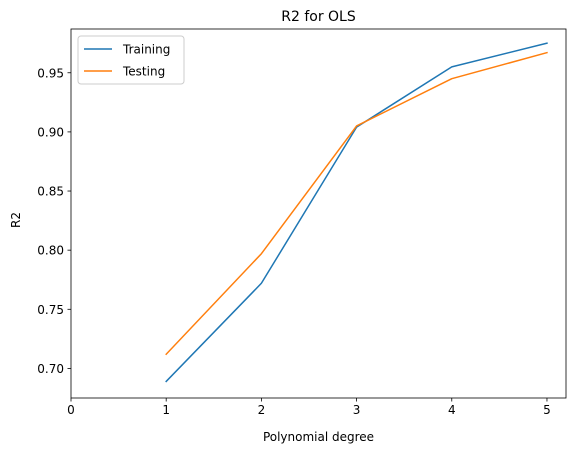 This screenshot has height=453, width=576. What do you see at coordinates (50, 251) in the screenshot?
I see `y-tick-label: 0.80` at bounding box center [50, 251].